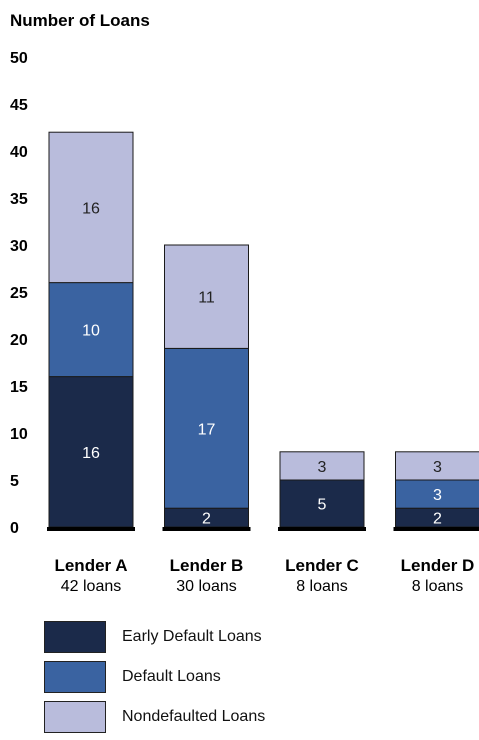  I want to click on data-label: 11, so click(206, 298).